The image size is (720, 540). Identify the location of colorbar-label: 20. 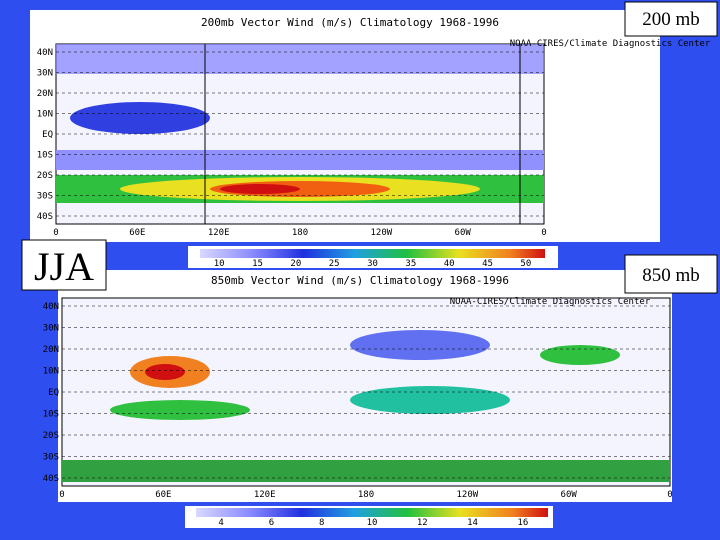
(295, 264).